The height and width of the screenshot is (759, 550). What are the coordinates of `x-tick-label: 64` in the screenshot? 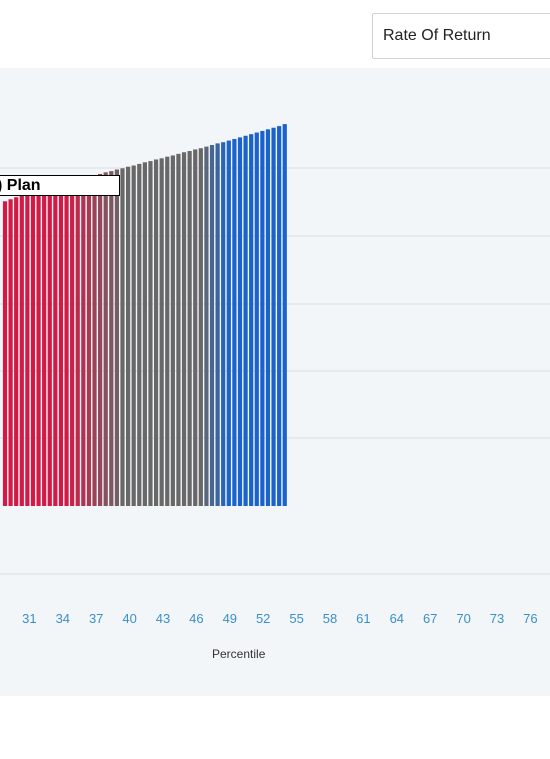 It's located at (397, 618).